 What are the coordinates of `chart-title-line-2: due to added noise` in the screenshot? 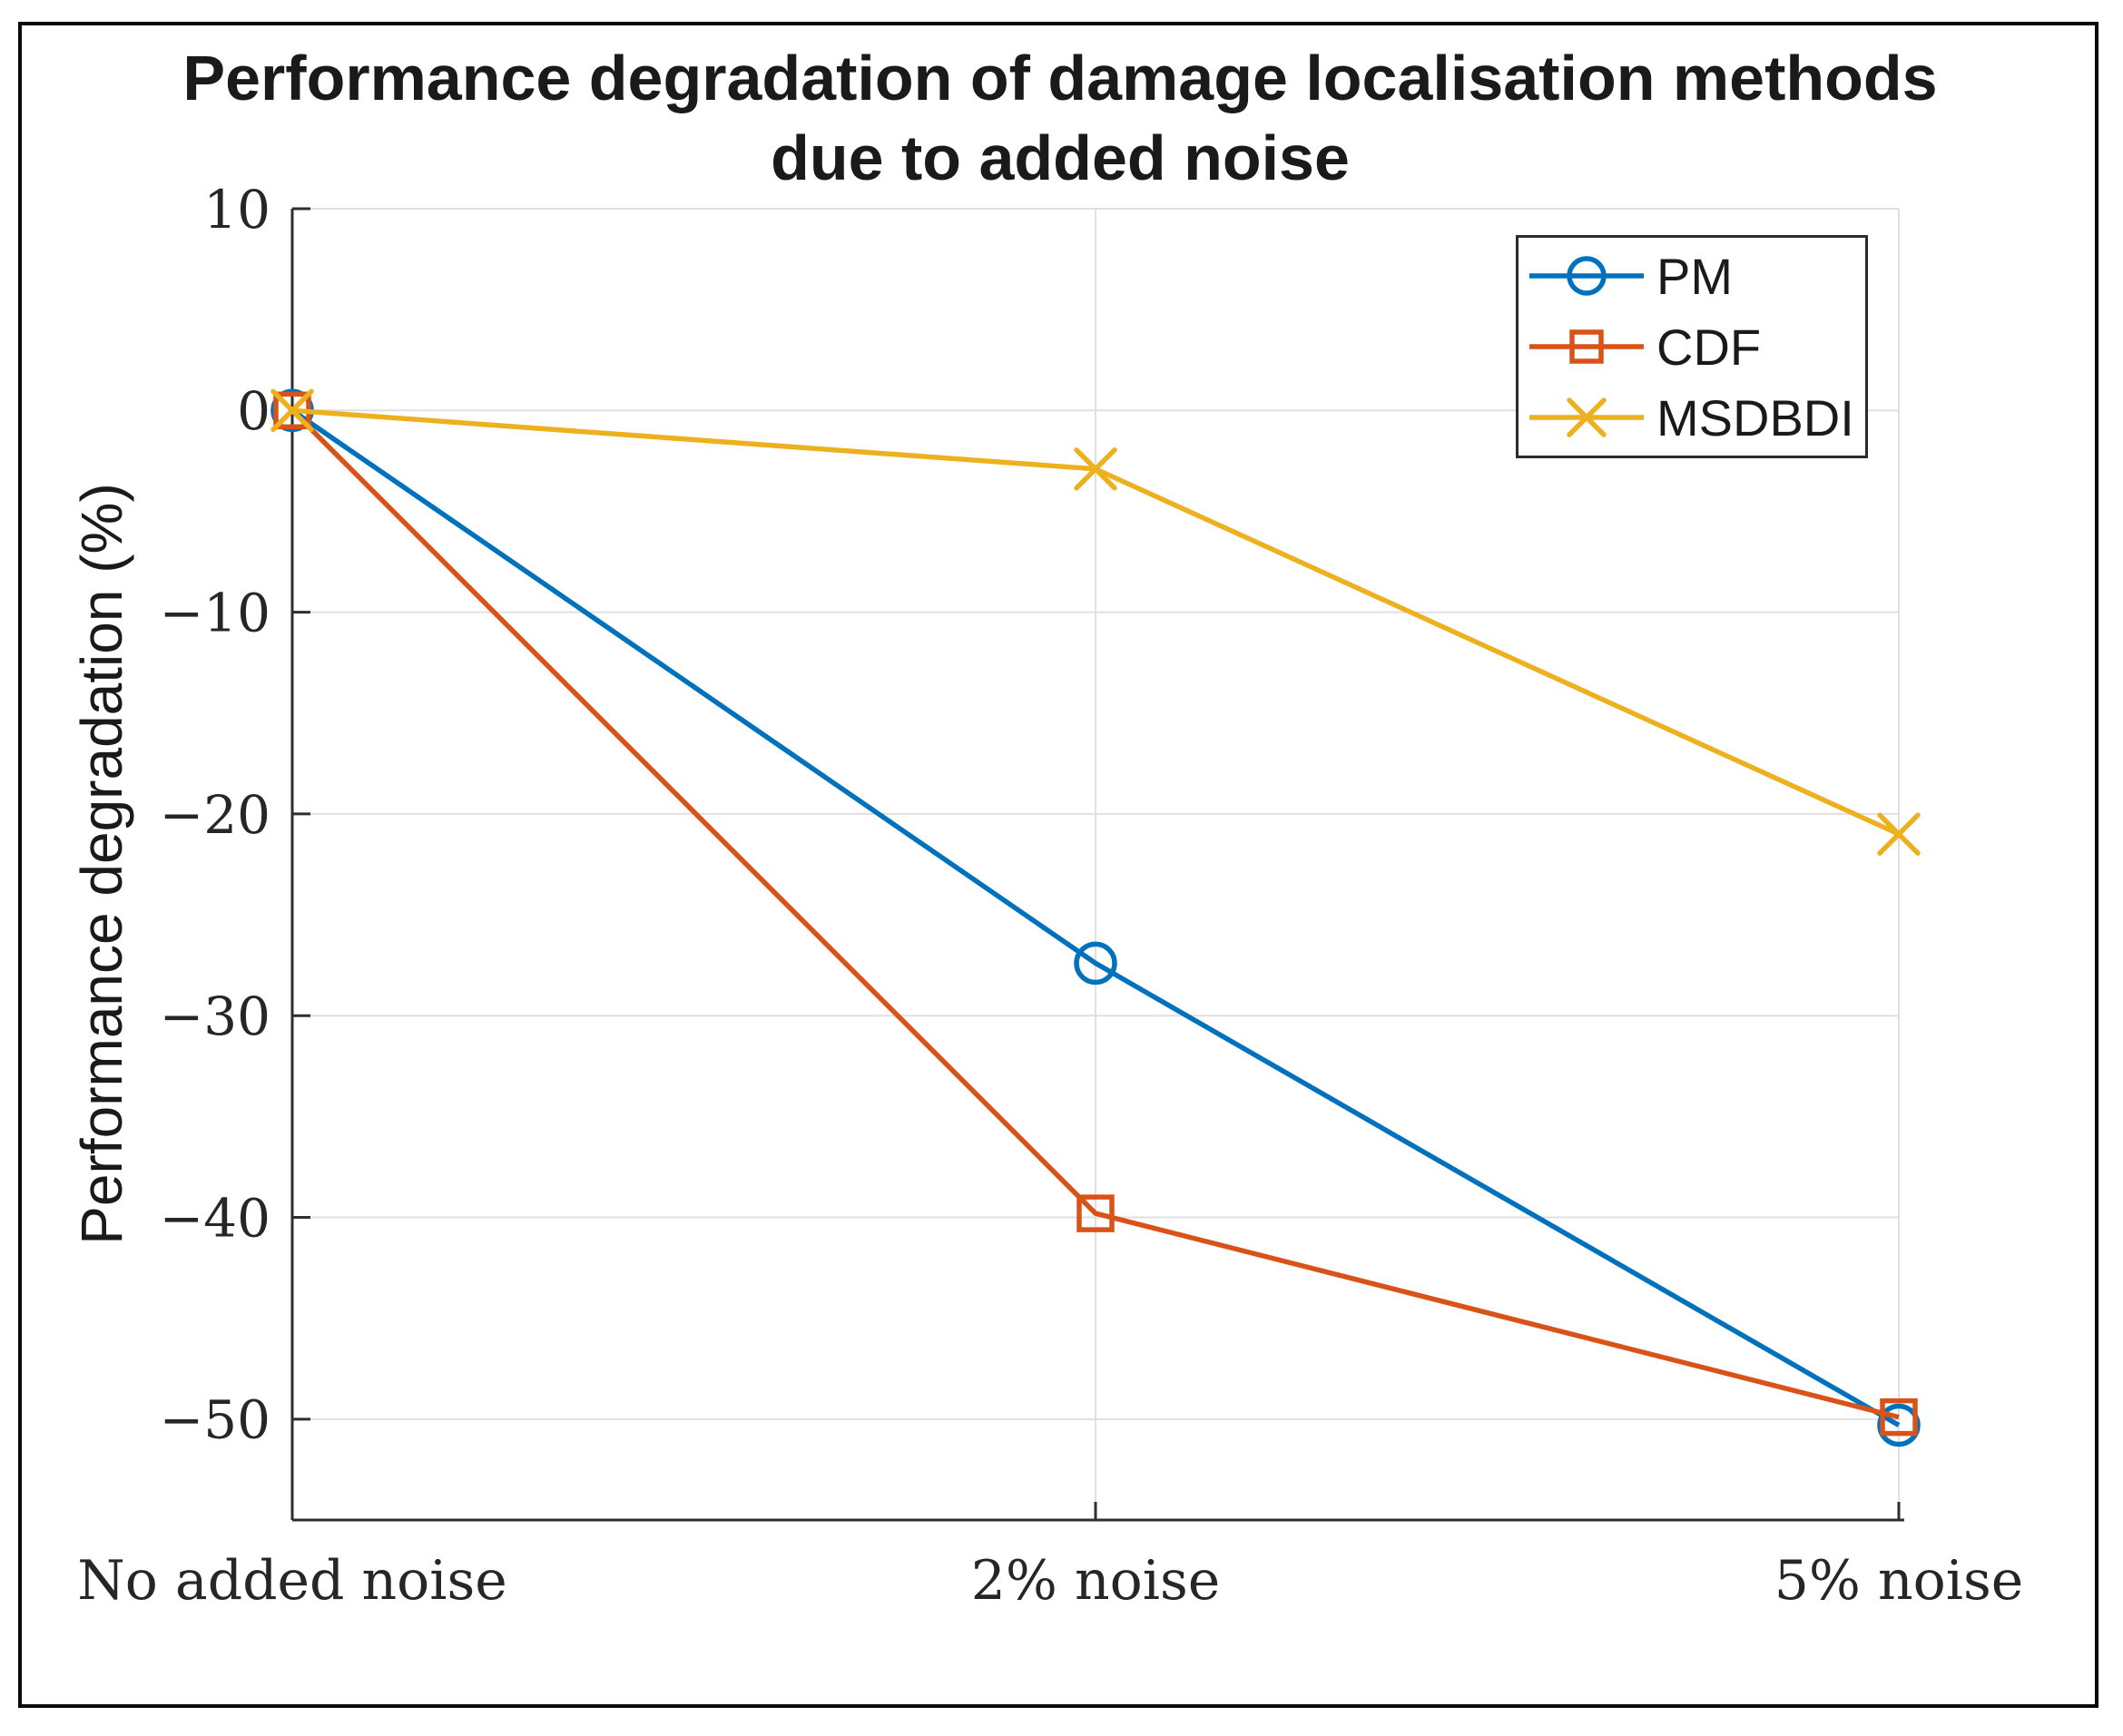 It's located at (1061, 158).